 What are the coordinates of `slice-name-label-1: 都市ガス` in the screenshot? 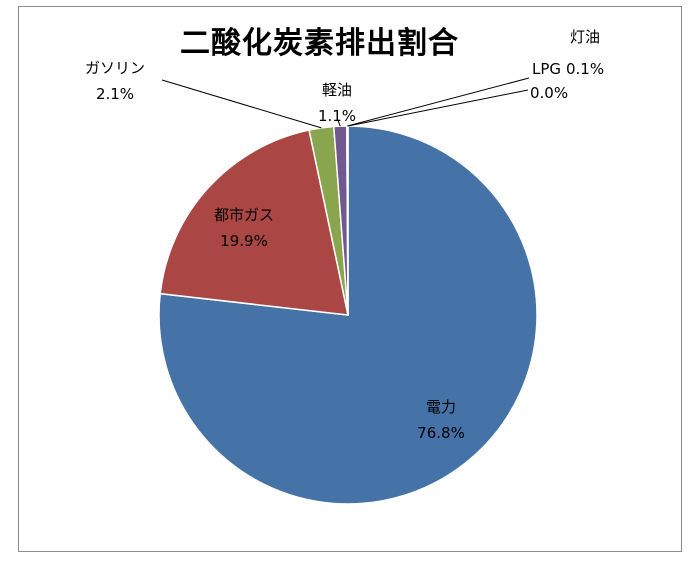 It's located at (244, 215).